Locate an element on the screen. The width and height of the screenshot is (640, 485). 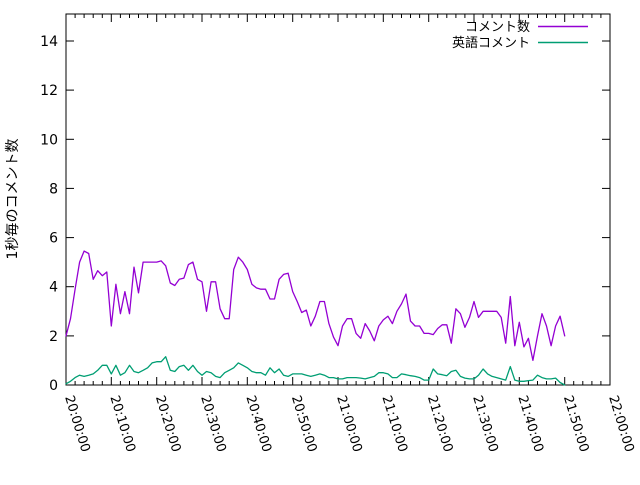
x-tick-label: 20:40:00 is located at coordinates (257, 424).